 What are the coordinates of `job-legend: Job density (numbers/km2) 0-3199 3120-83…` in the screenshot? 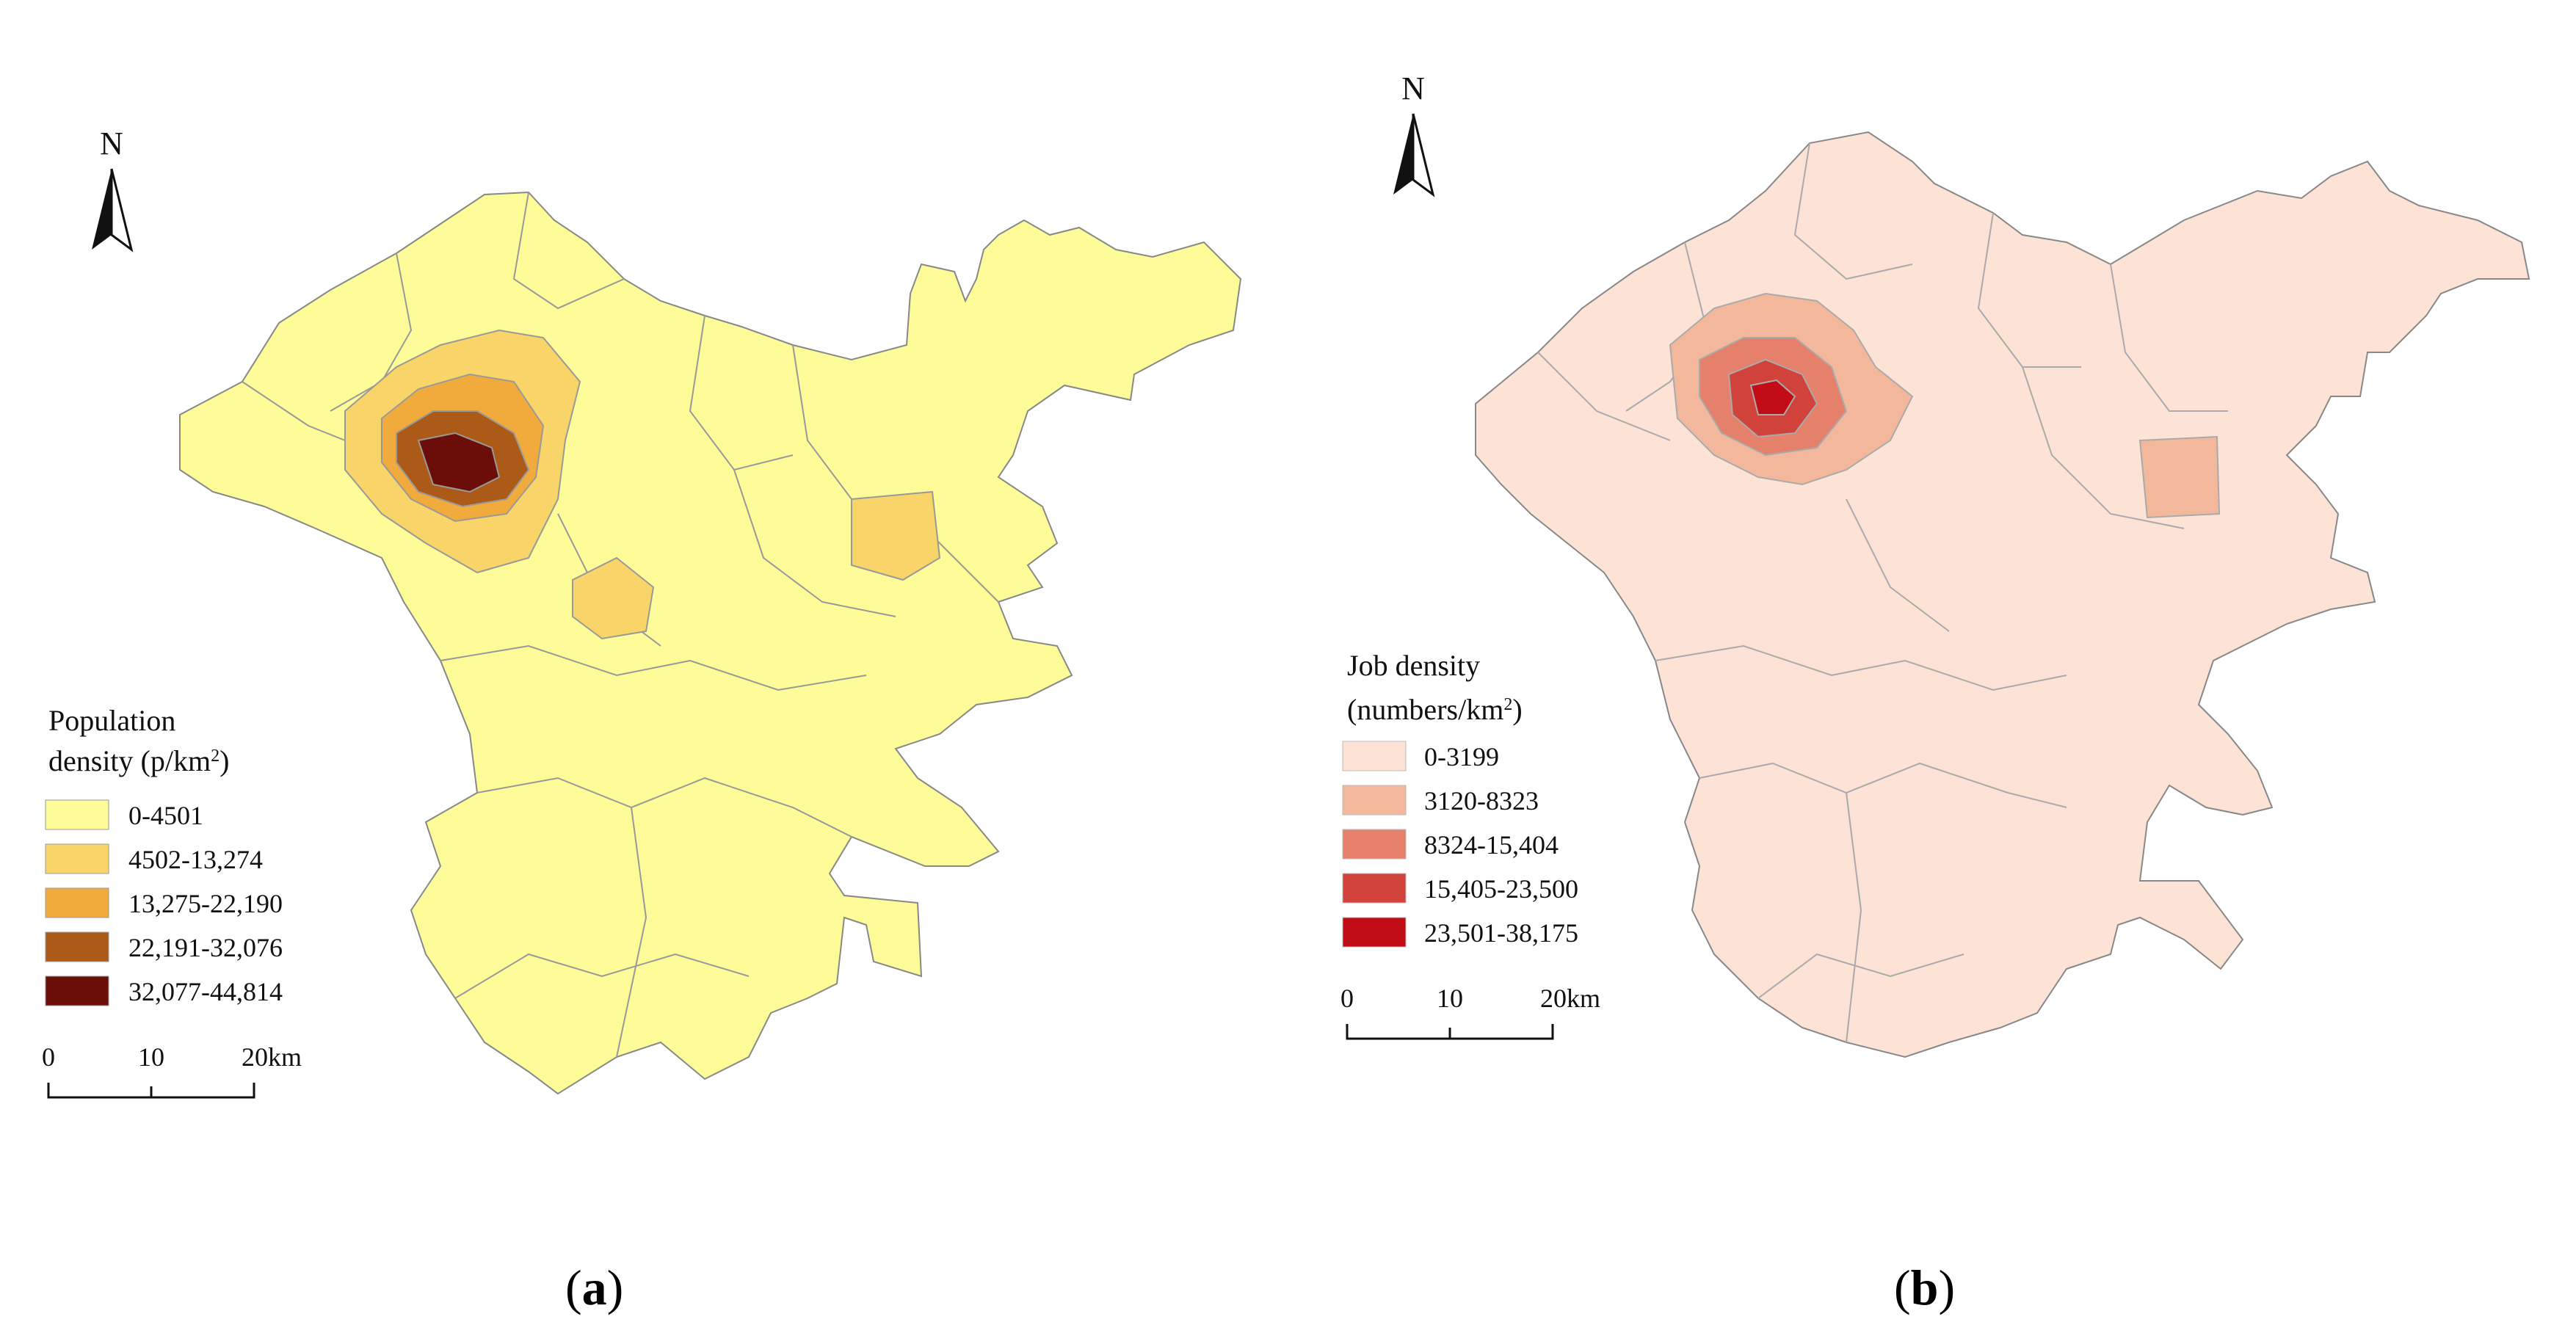 It's located at (1460, 798).